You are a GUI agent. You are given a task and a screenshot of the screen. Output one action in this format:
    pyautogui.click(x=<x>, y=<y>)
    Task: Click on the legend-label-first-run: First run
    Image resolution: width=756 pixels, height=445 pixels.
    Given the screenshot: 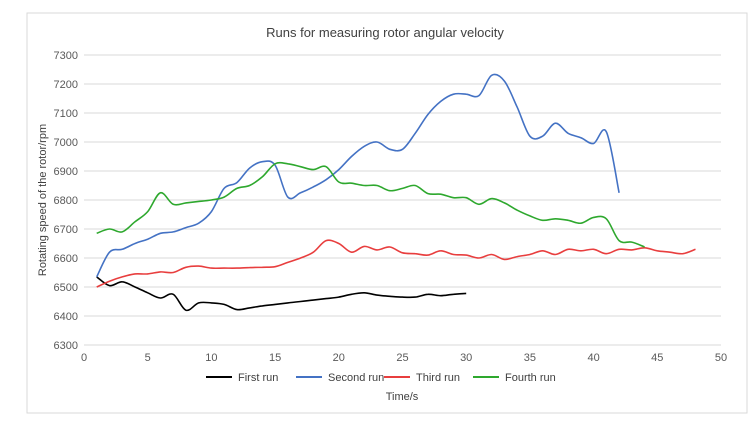 What is the action you would take?
    pyautogui.click(x=258, y=378)
    